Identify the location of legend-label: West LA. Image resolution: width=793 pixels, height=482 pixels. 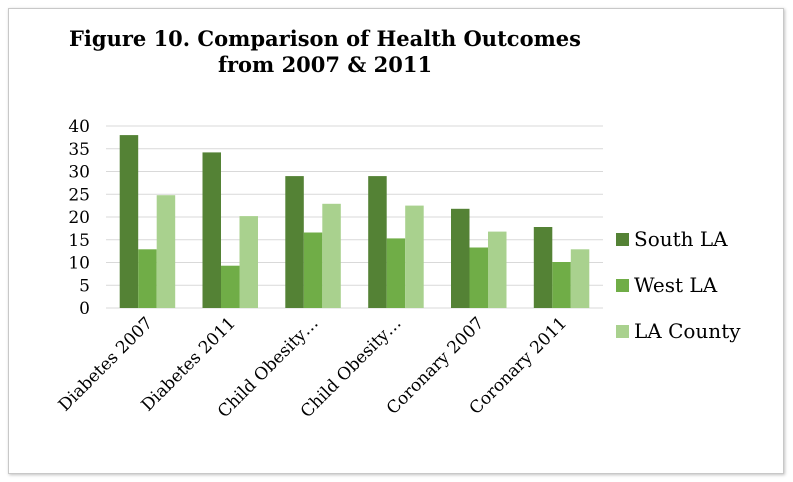
(676, 285).